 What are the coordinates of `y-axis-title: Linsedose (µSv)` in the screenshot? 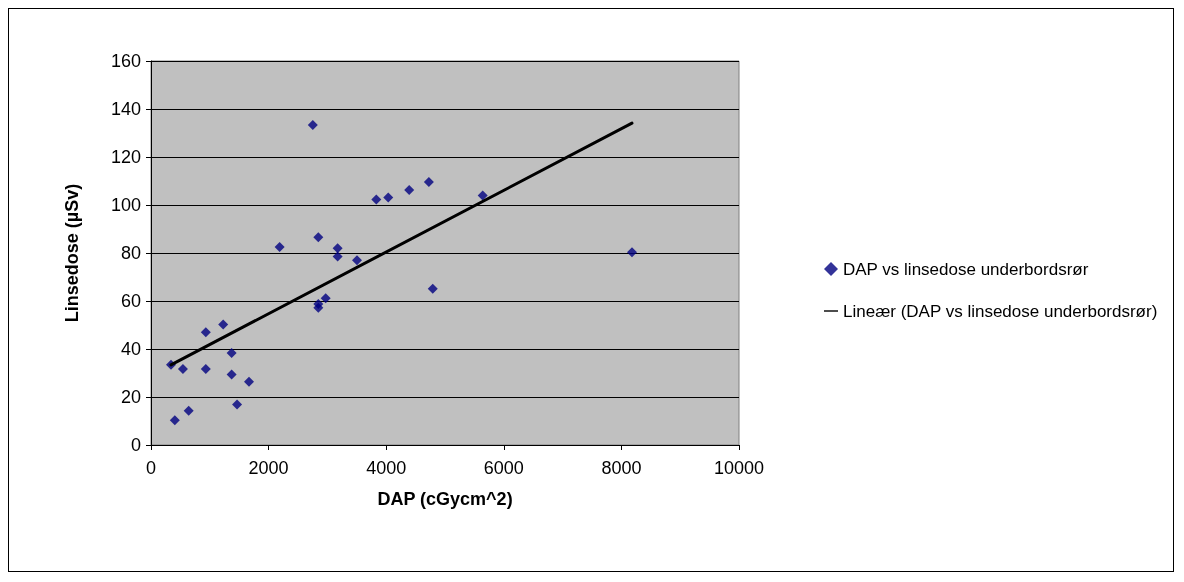 It's located at (72, 253).